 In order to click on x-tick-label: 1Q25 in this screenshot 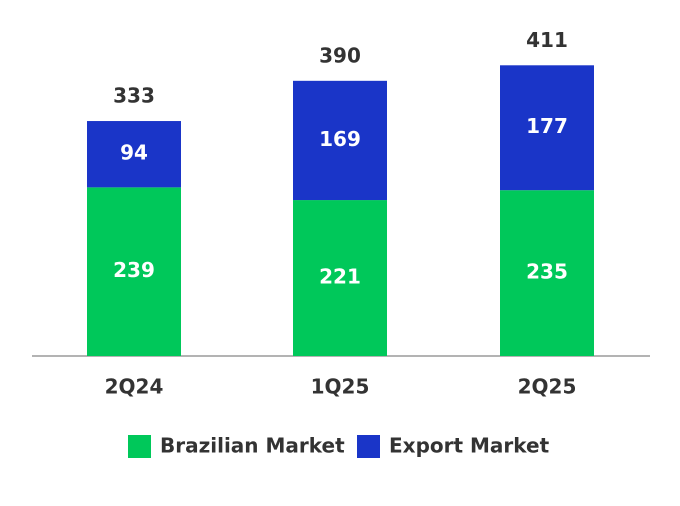, I will do `click(340, 387)`.